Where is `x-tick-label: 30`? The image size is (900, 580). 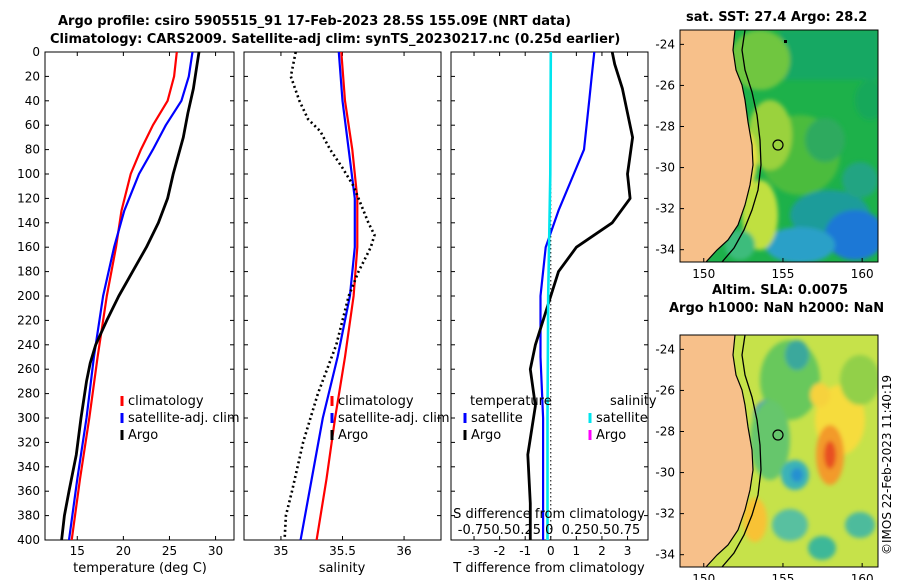 x-tick-label: 30 is located at coordinates (215, 551).